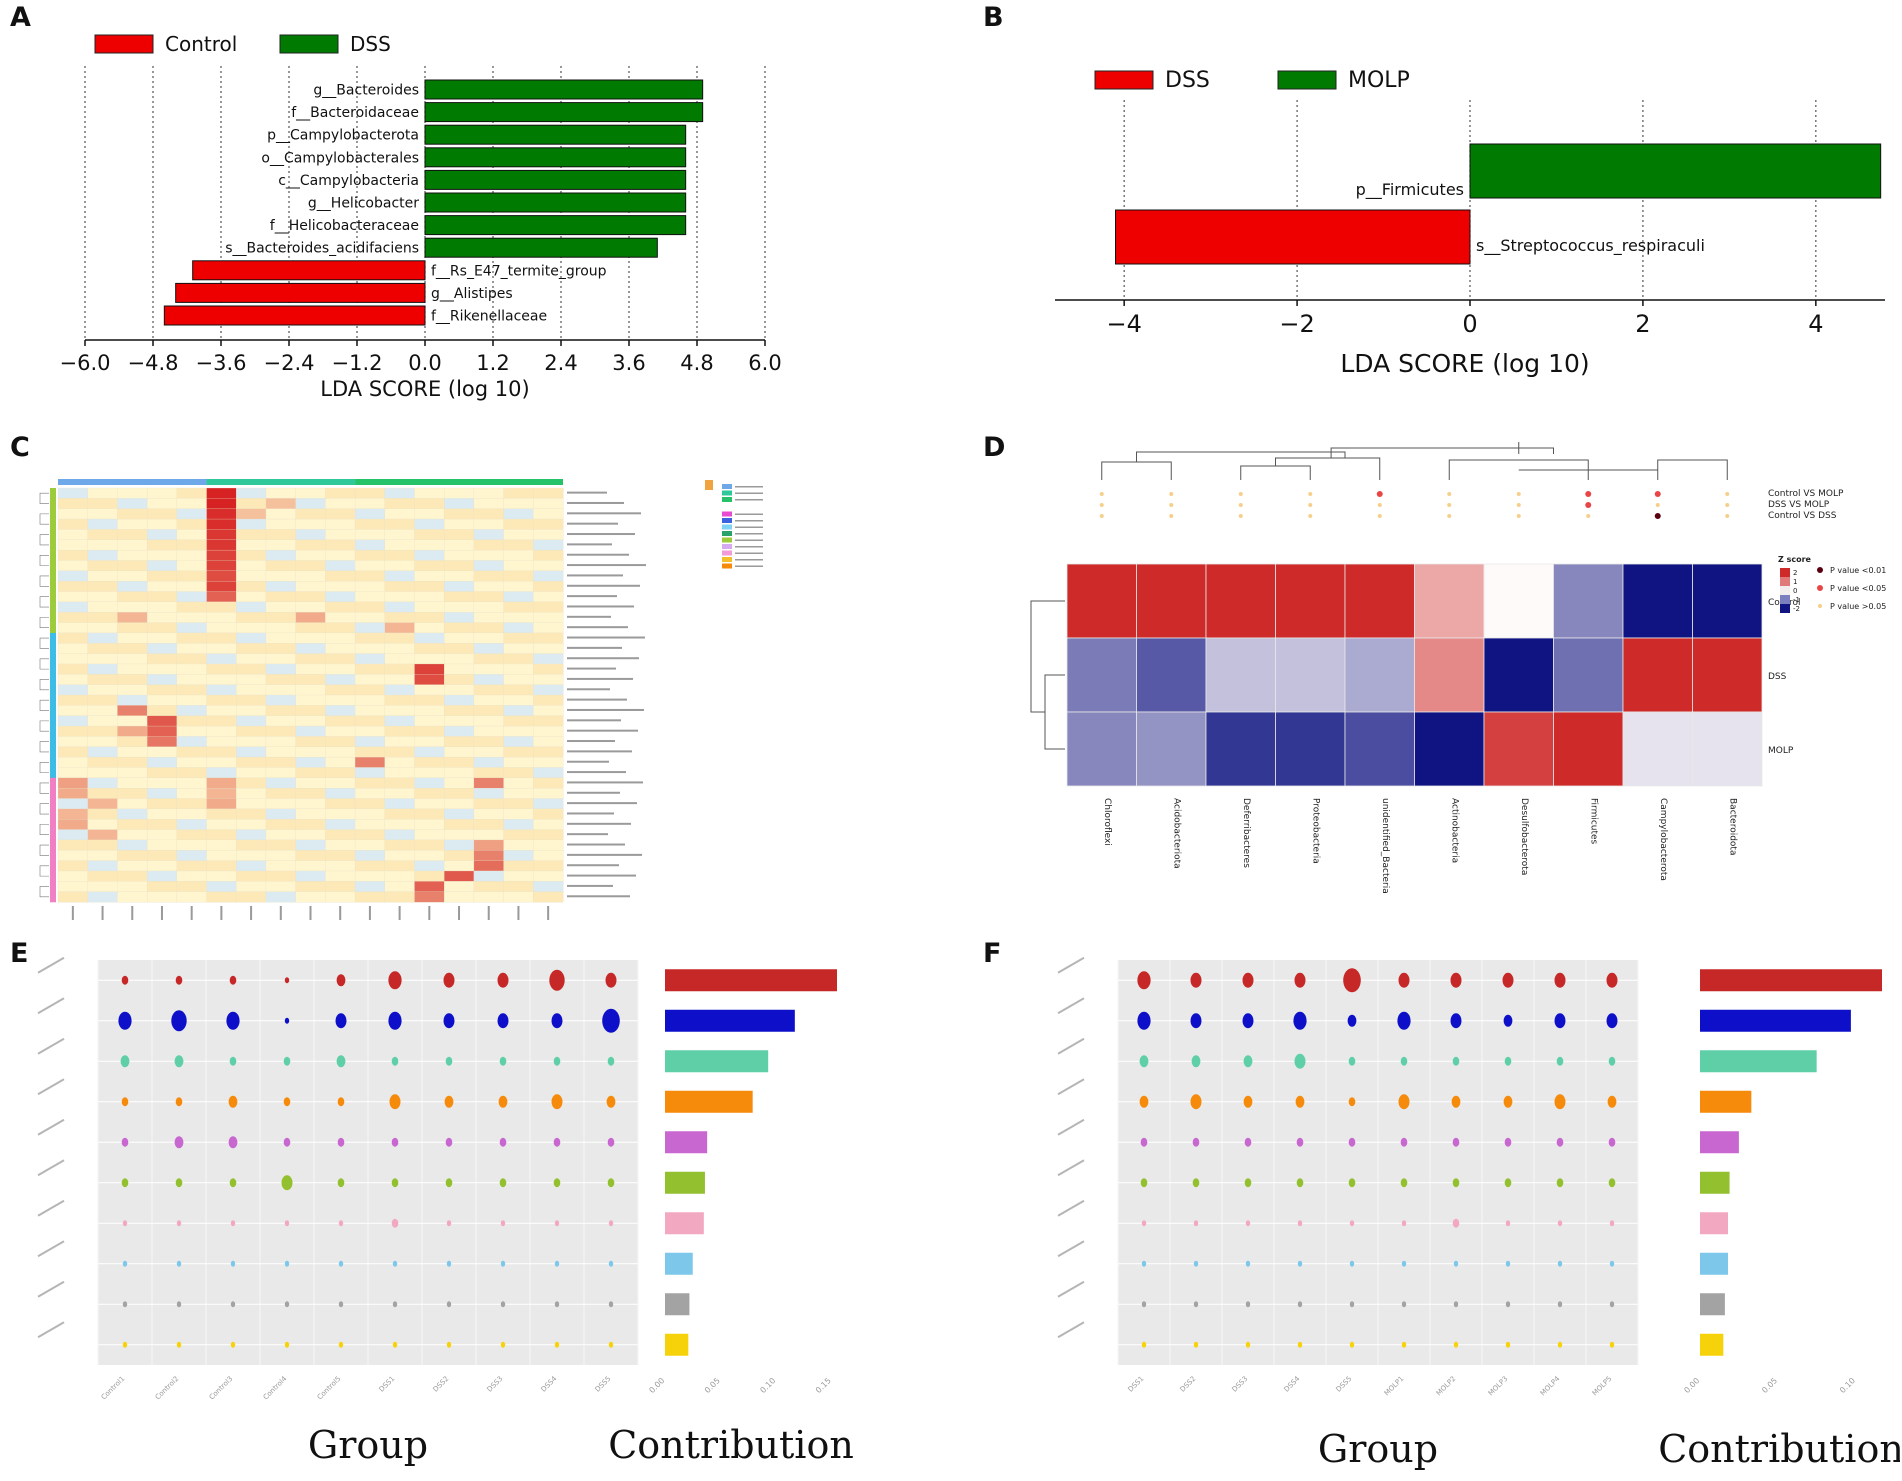 The width and height of the screenshot is (1902, 1481). What do you see at coordinates (19, 953) in the screenshot?
I see `panel-label-e: E` at bounding box center [19, 953].